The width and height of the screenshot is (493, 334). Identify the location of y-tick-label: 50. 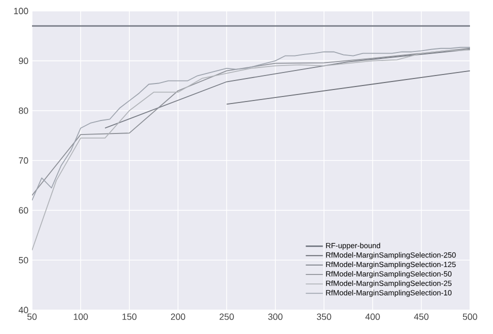
(23, 260).